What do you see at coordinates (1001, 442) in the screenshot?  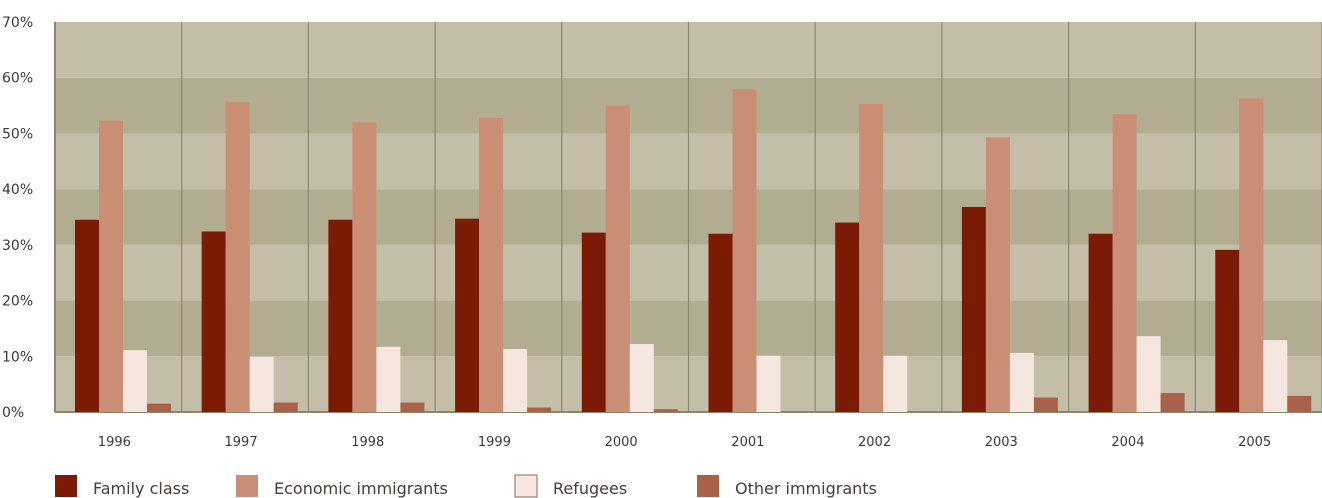 I see `x-tick-label: 2003` at bounding box center [1001, 442].